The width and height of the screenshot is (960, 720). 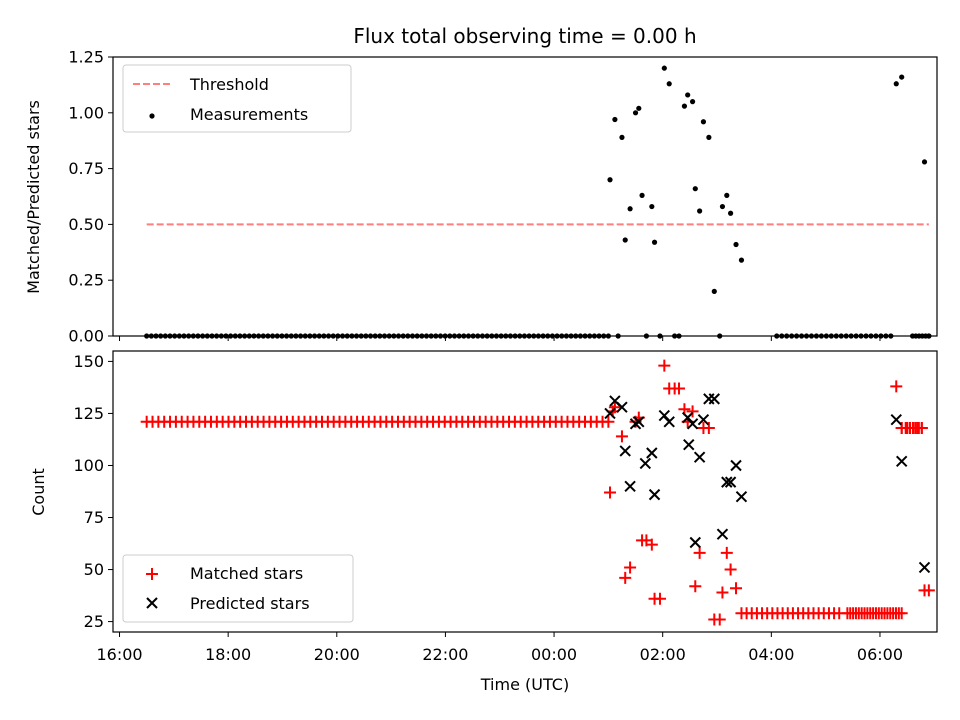 What do you see at coordinates (524, 684) in the screenshot?
I see `x-axis-label: Time (UTC)` at bounding box center [524, 684].